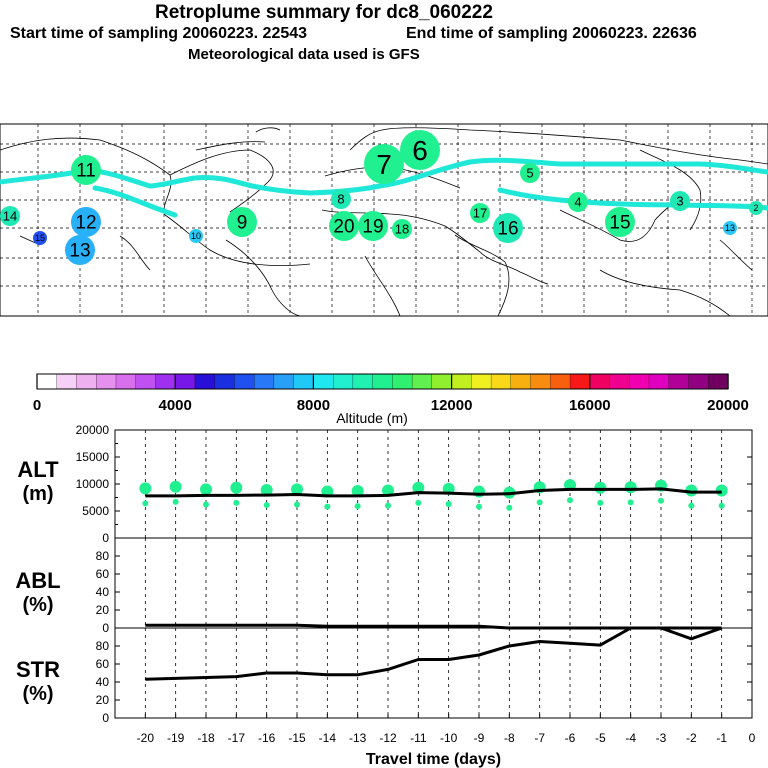 The image size is (768, 768). I want to click on x-tick-label: -3, so click(661, 738).